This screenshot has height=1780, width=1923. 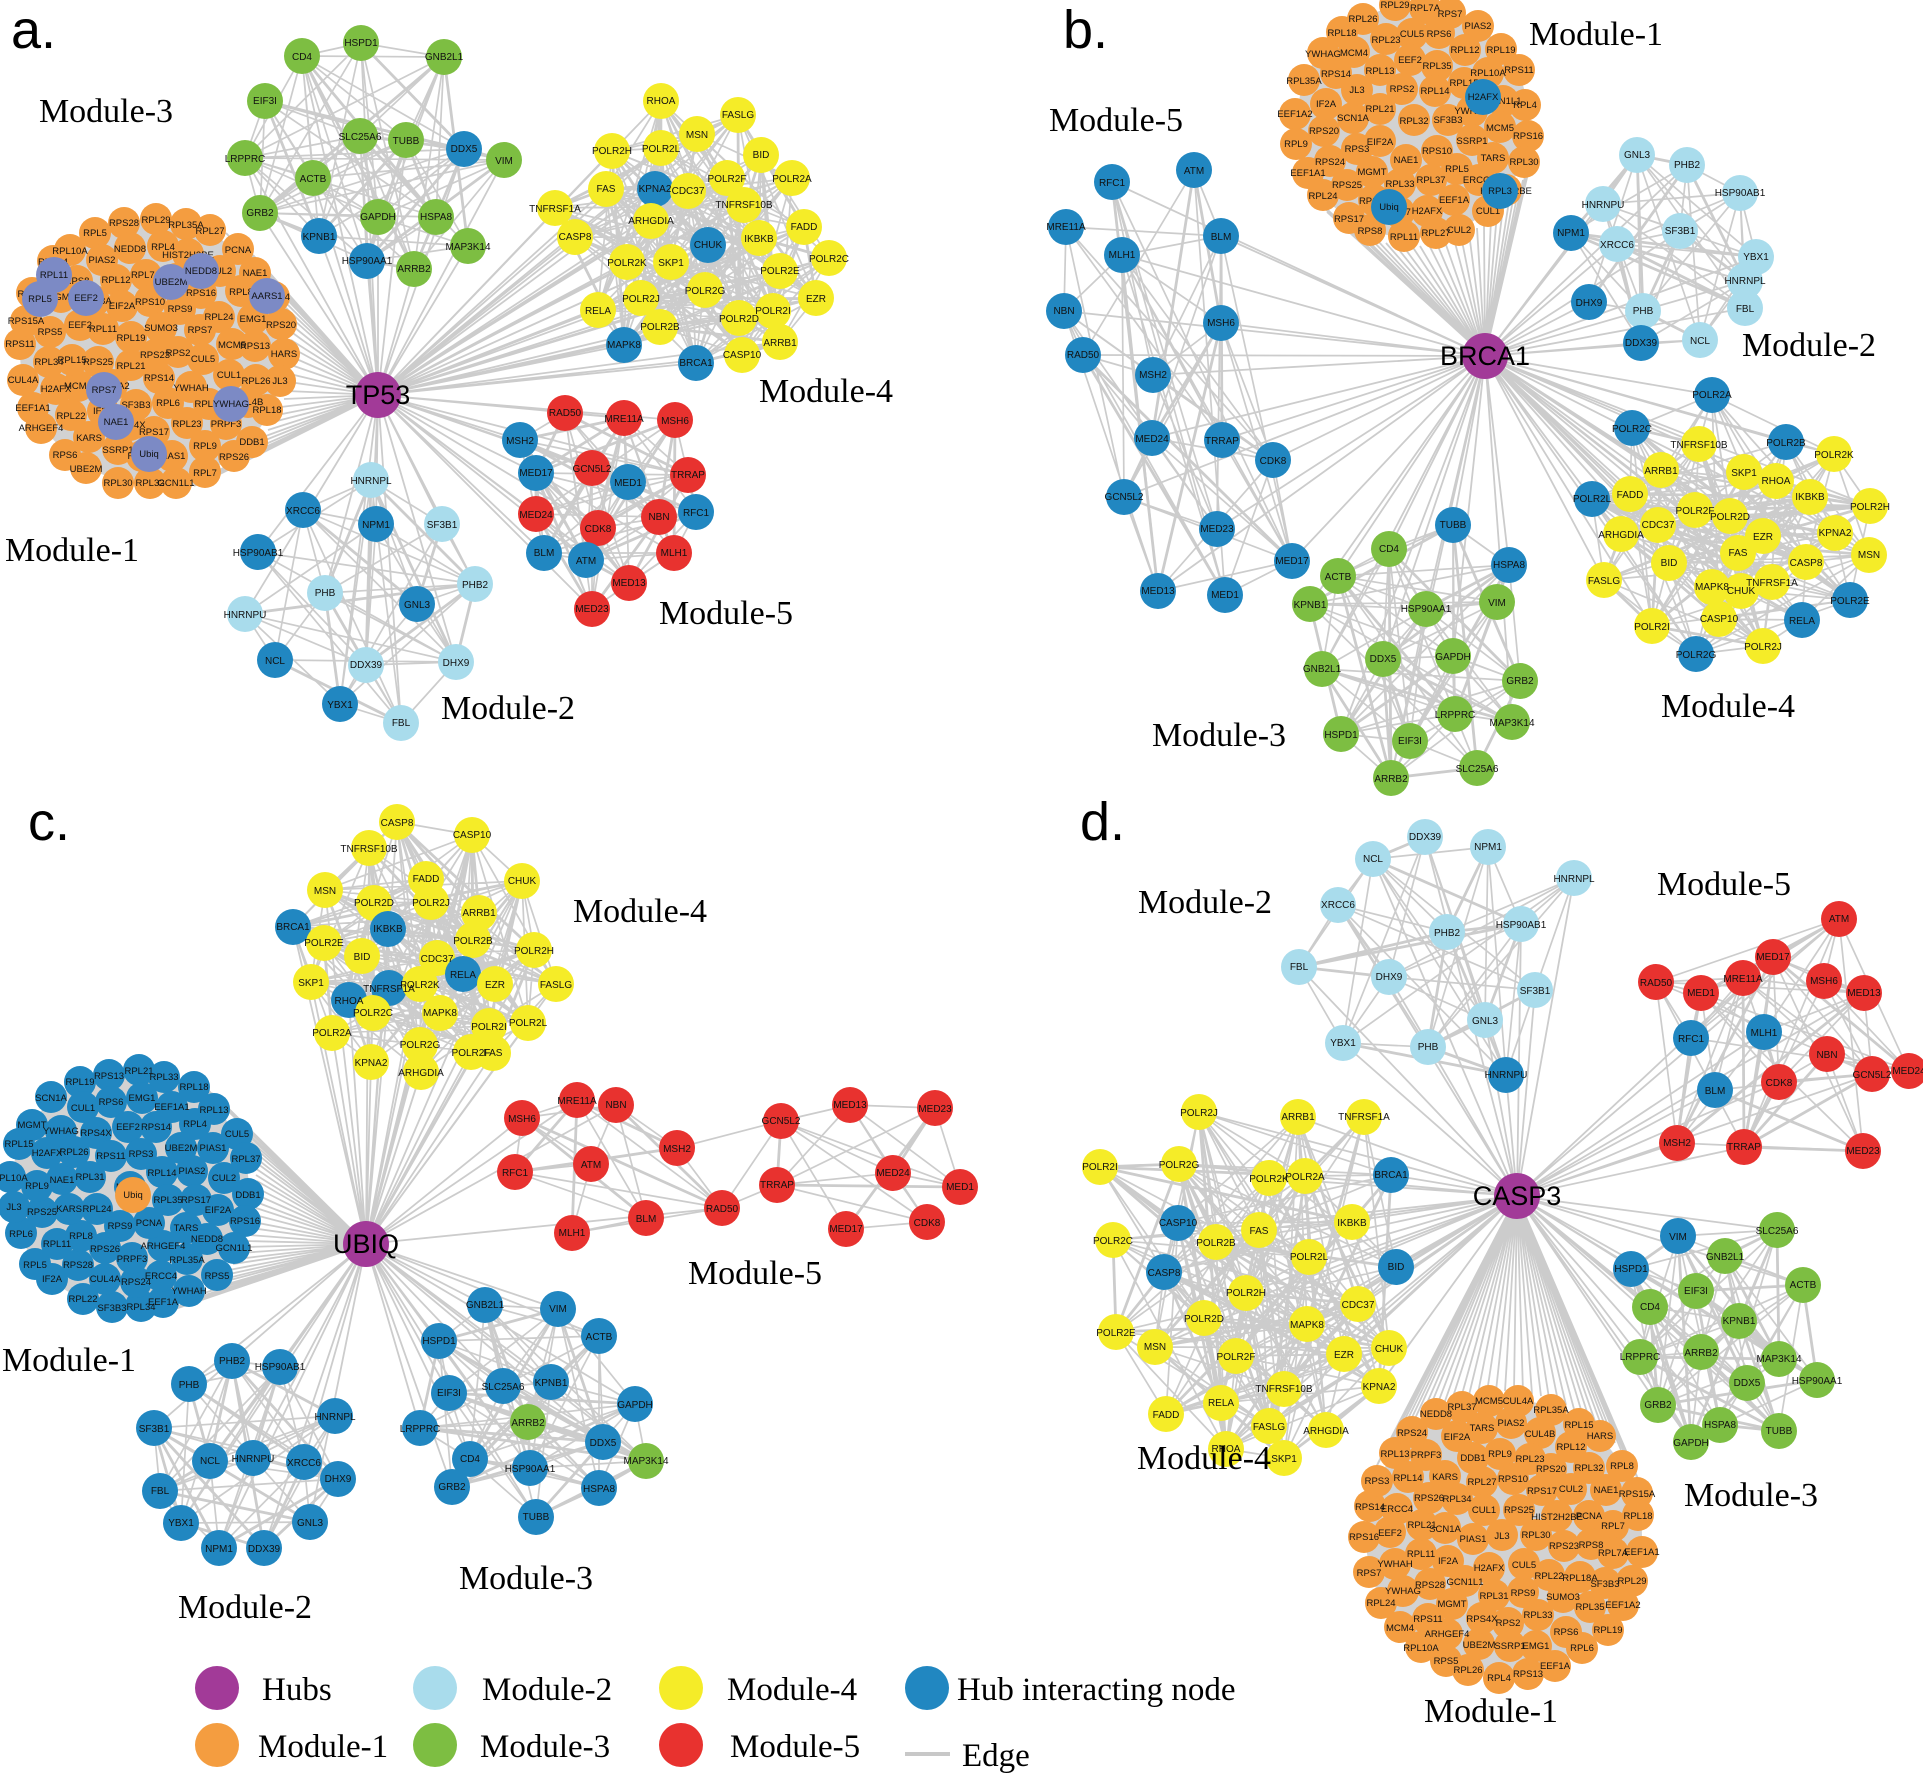 What do you see at coordinates (245, 1159) in the screenshot?
I see `svg-text: RPL37` at bounding box center [245, 1159].